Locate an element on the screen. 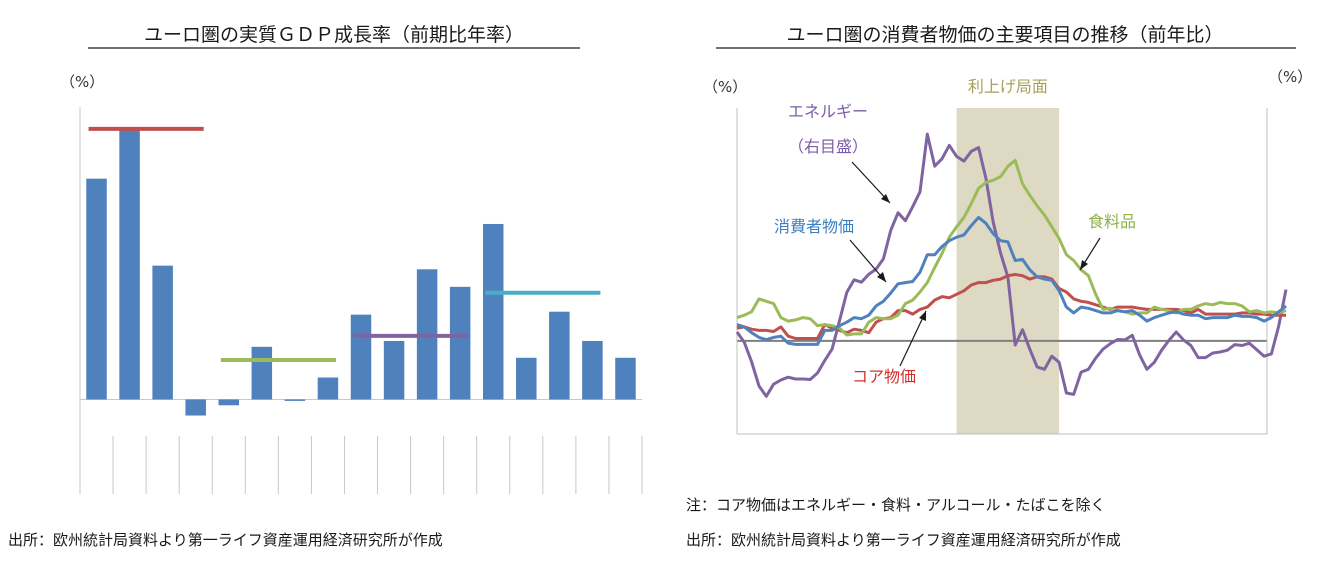 The width and height of the screenshot is (1326, 563). rate-hike-band is located at coordinates (1008, 271).